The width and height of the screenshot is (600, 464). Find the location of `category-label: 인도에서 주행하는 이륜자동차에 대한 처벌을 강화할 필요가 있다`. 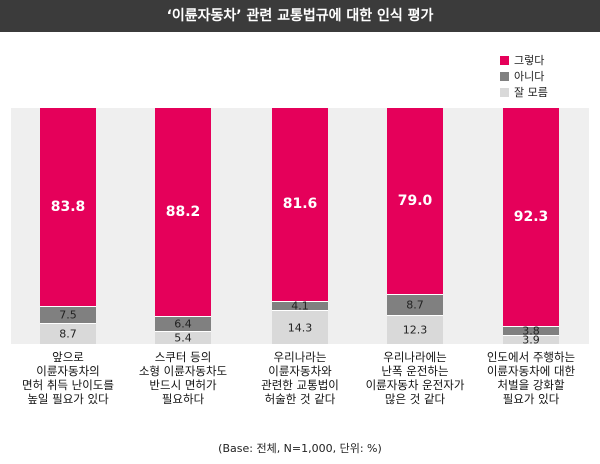

category-label: 인도에서 주행하는 이륜자동차에 대한 처벌을 강화할 필요가 있다 is located at coordinates (531, 378).